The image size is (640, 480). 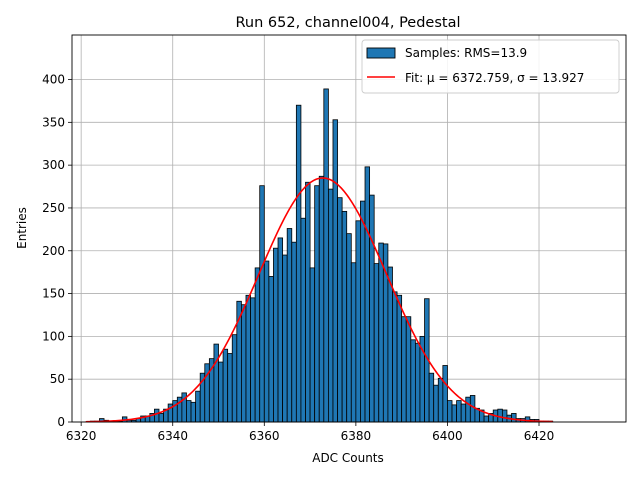 What do you see at coordinates (310, 432) in the screenshot?
I see `x-axis-ticks: 6320 6340 6360 6380 6400 6420` at bounding box center [310, 432].